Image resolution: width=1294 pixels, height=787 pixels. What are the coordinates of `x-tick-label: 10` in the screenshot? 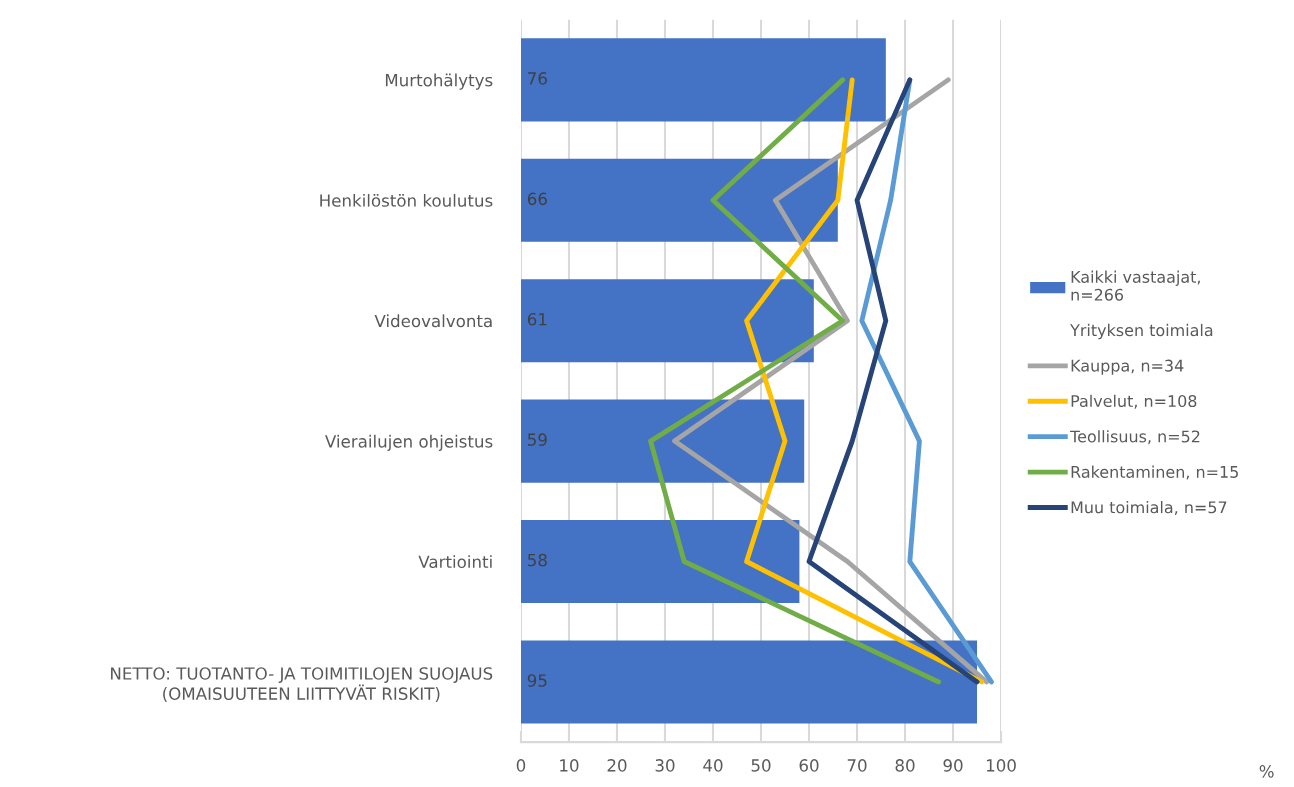 It's located at (569, 765).